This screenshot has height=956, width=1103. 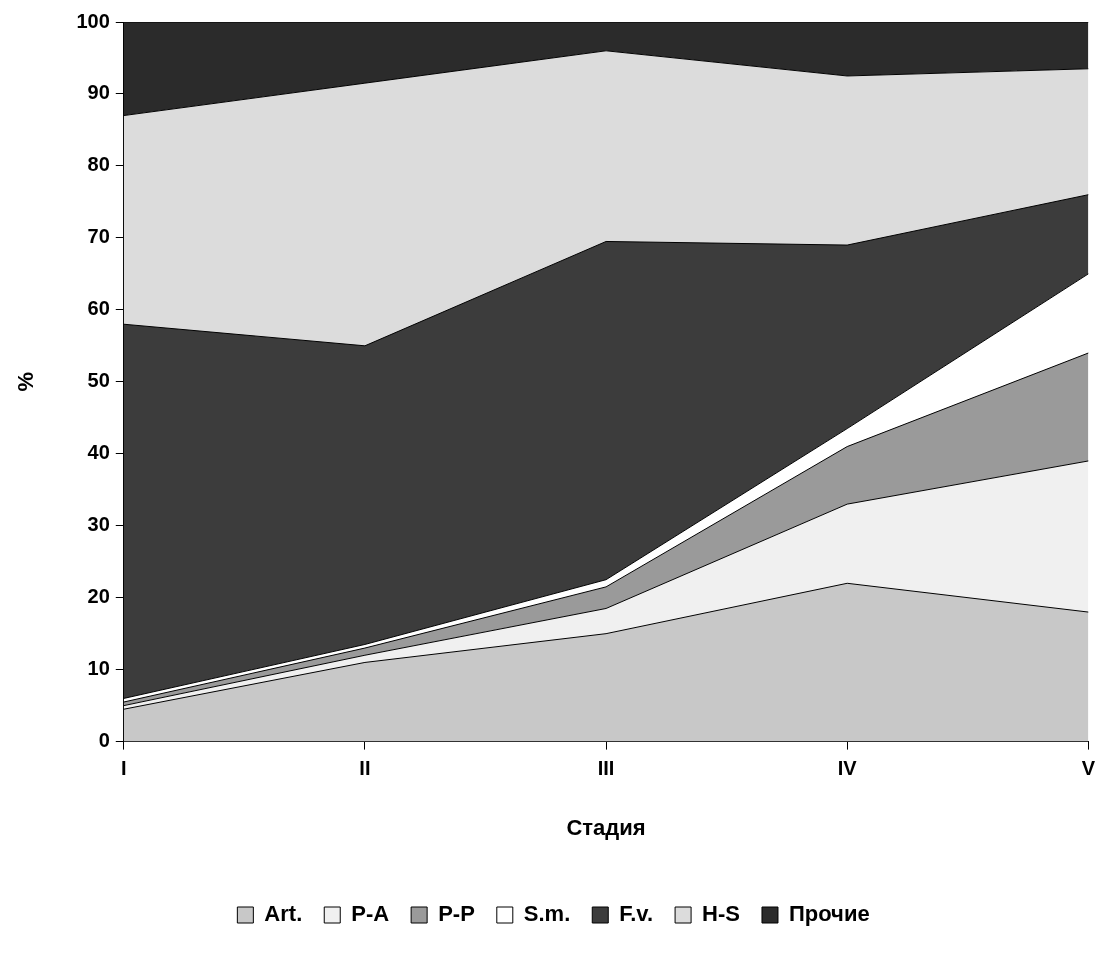 I want to click on y-tick-label: 90, so click(x=98, y=92).